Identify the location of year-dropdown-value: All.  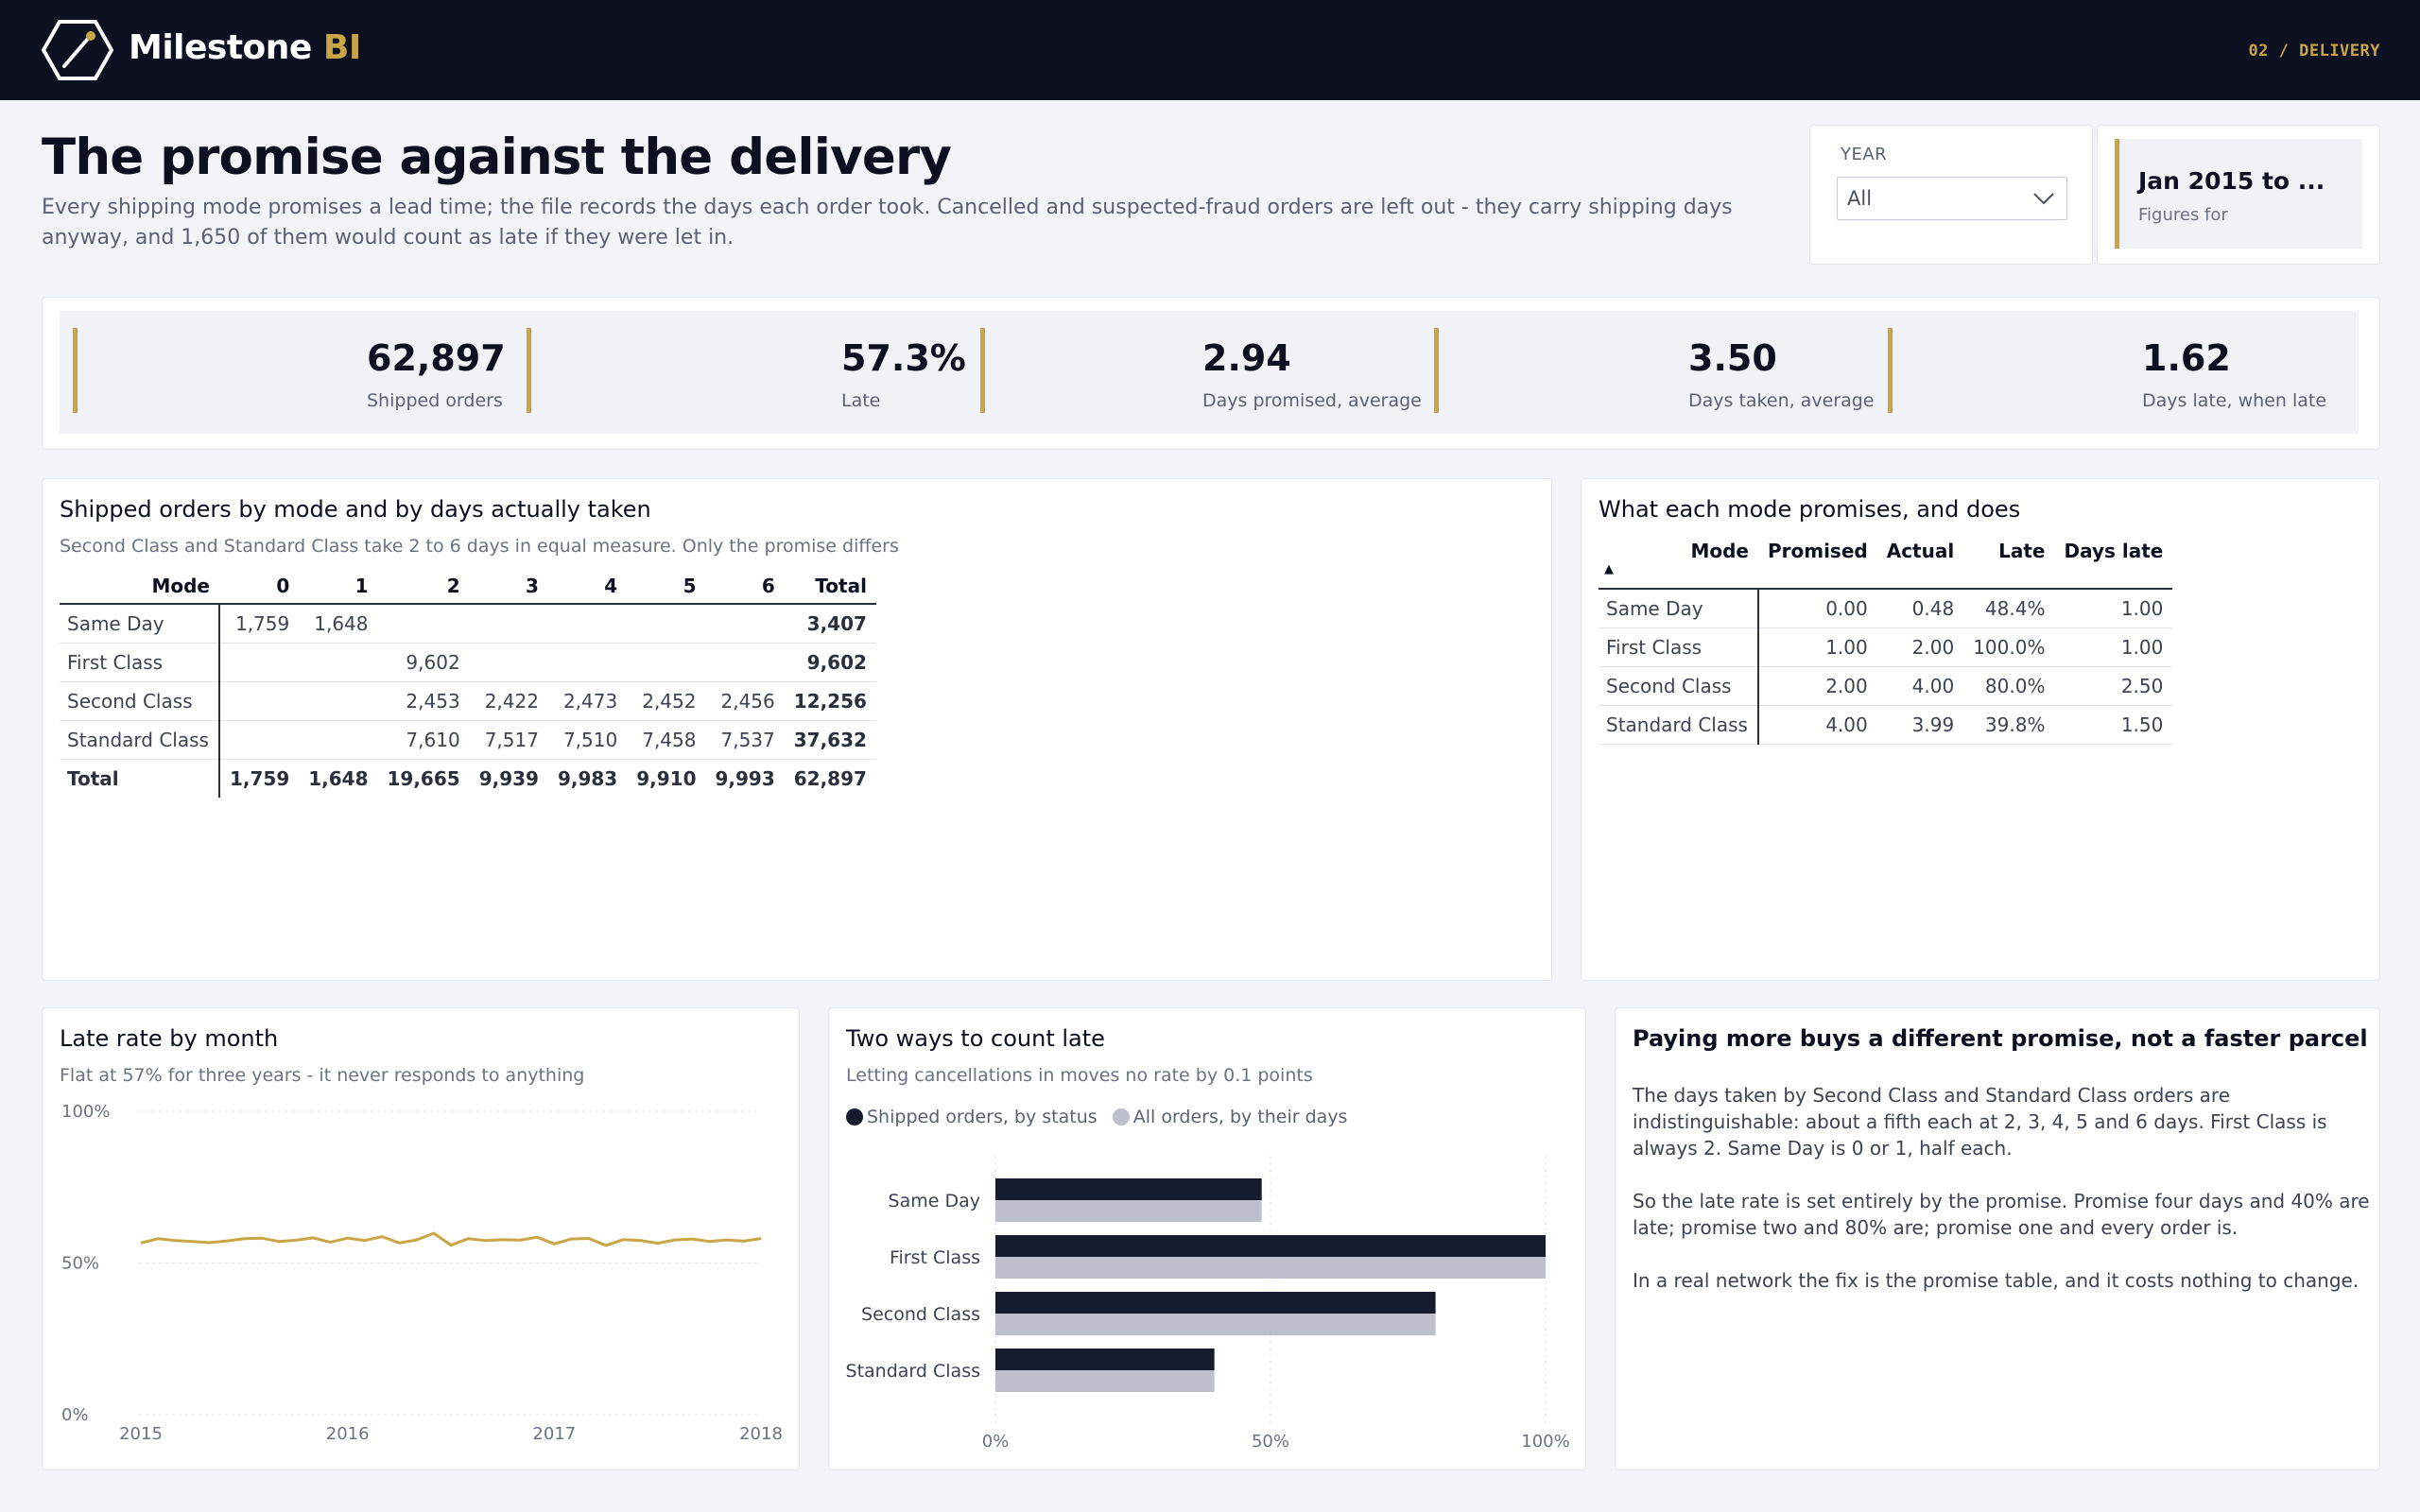
(1860, 198).